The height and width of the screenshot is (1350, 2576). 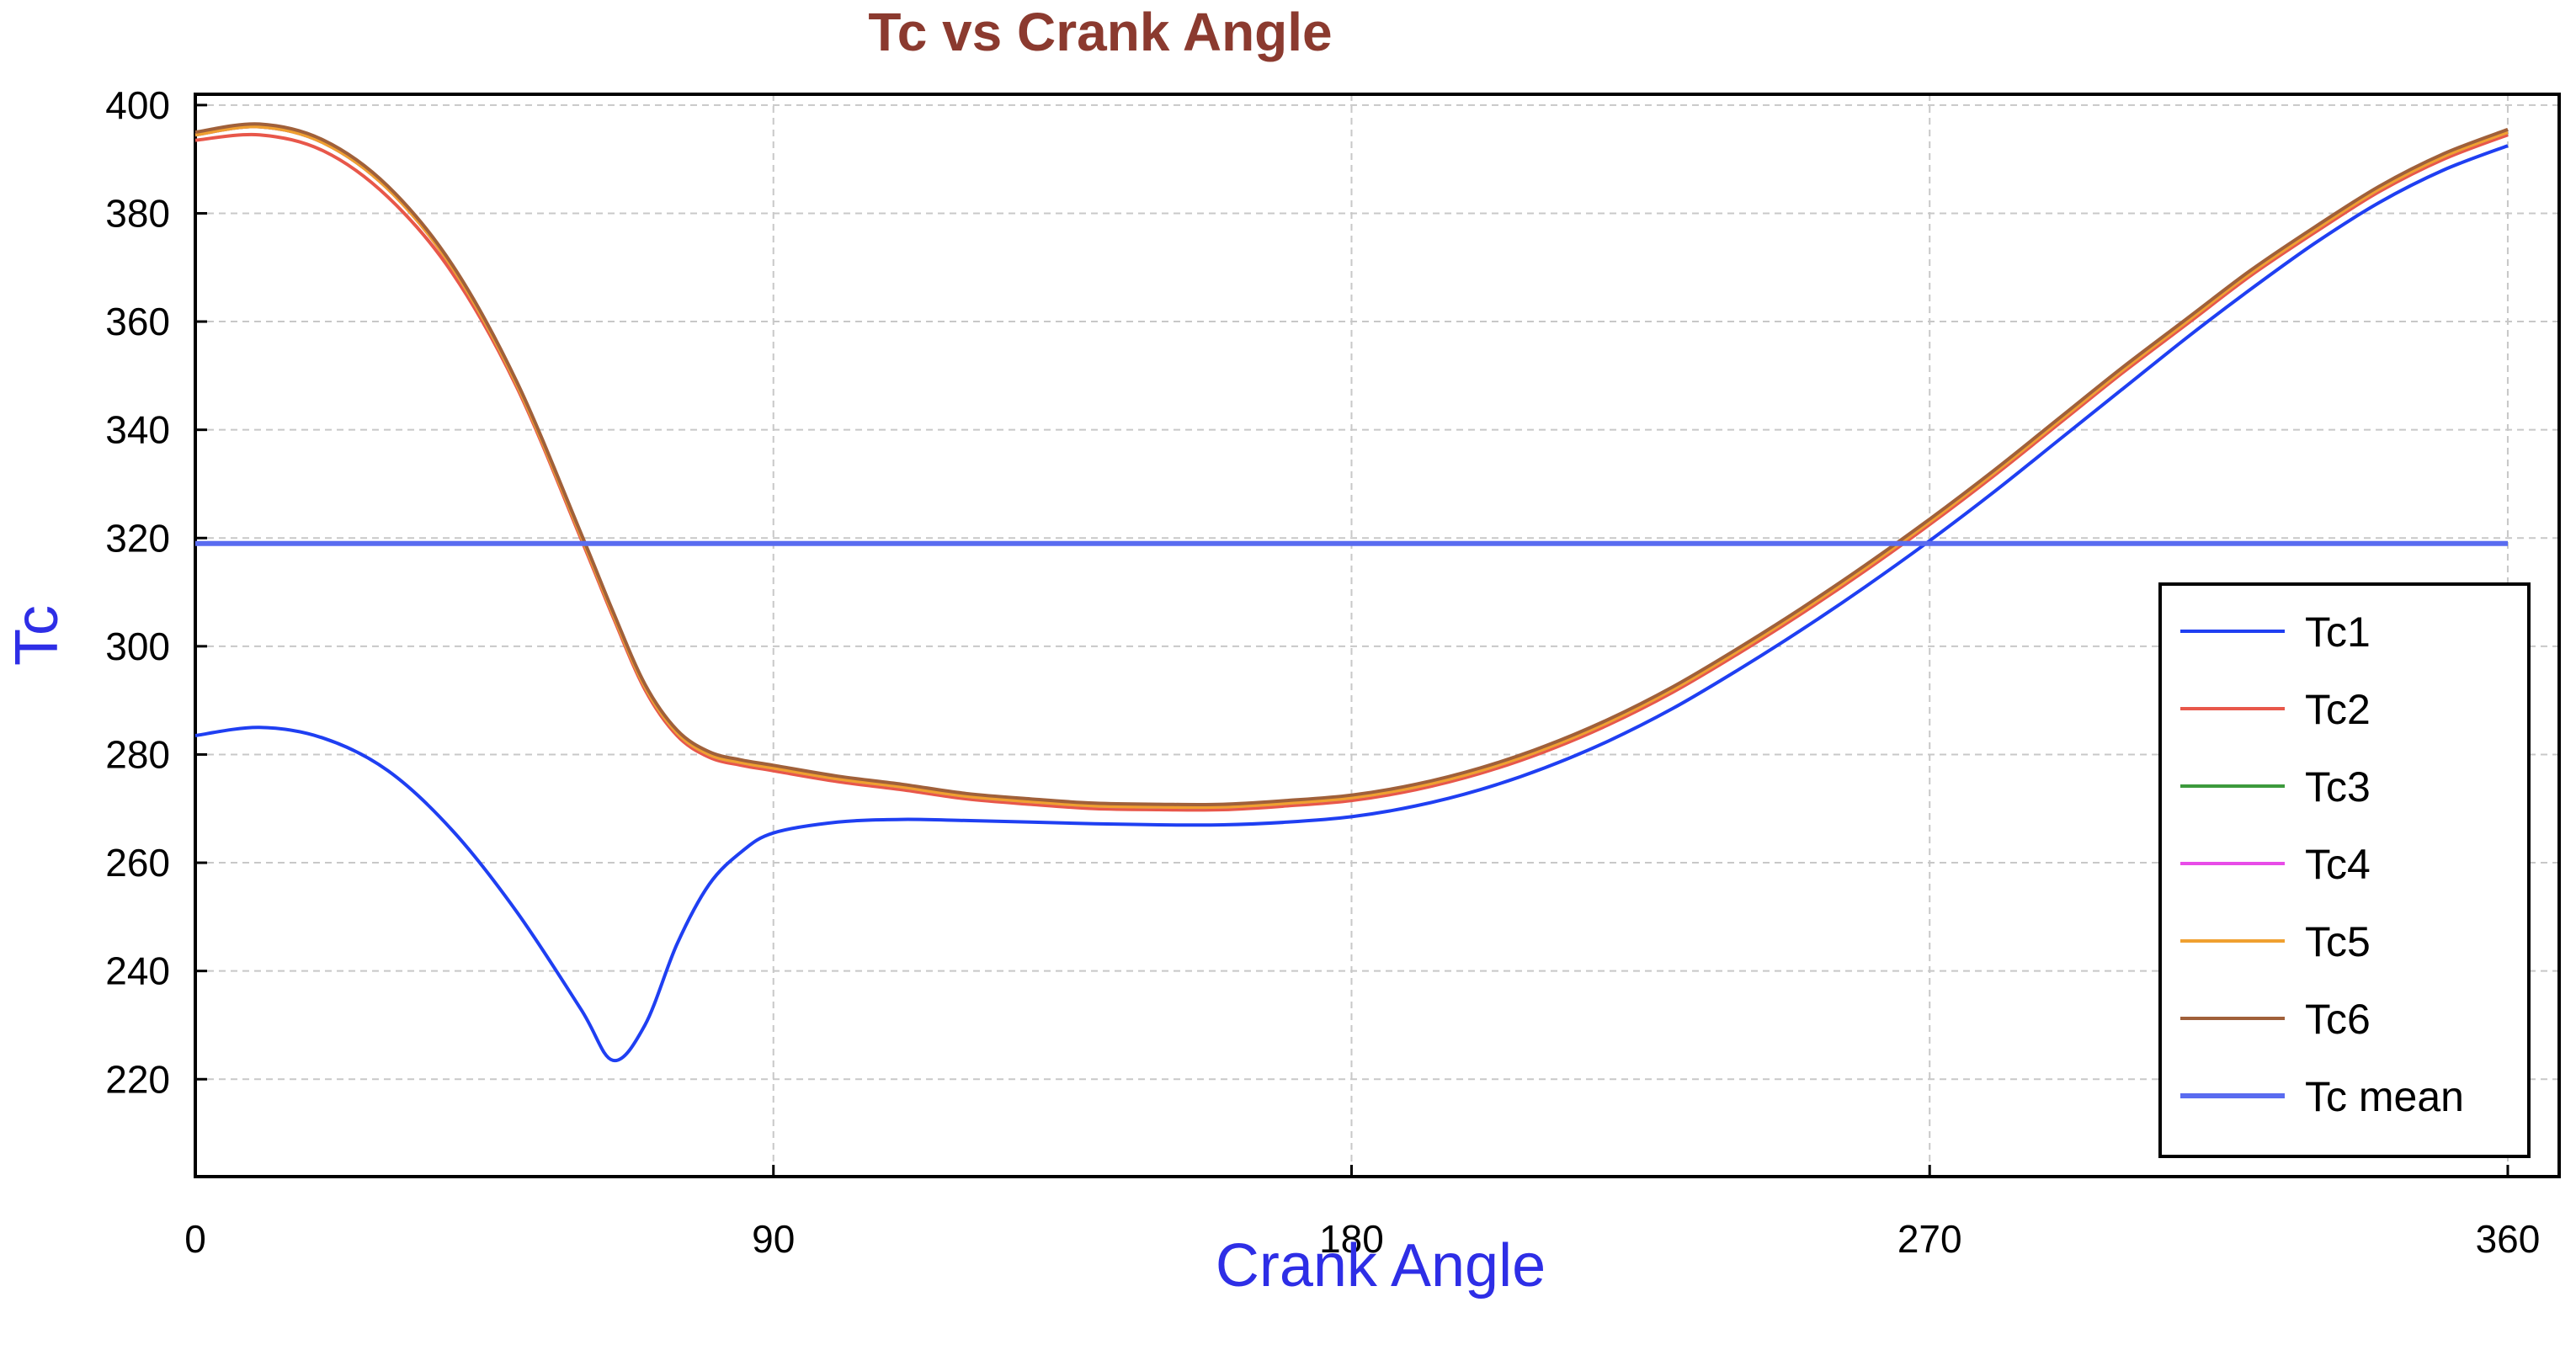 What do you see at coordinates (137, 321) in the screenshot?
I see `y-tick-label: 360` at bounding box center [137, 321].